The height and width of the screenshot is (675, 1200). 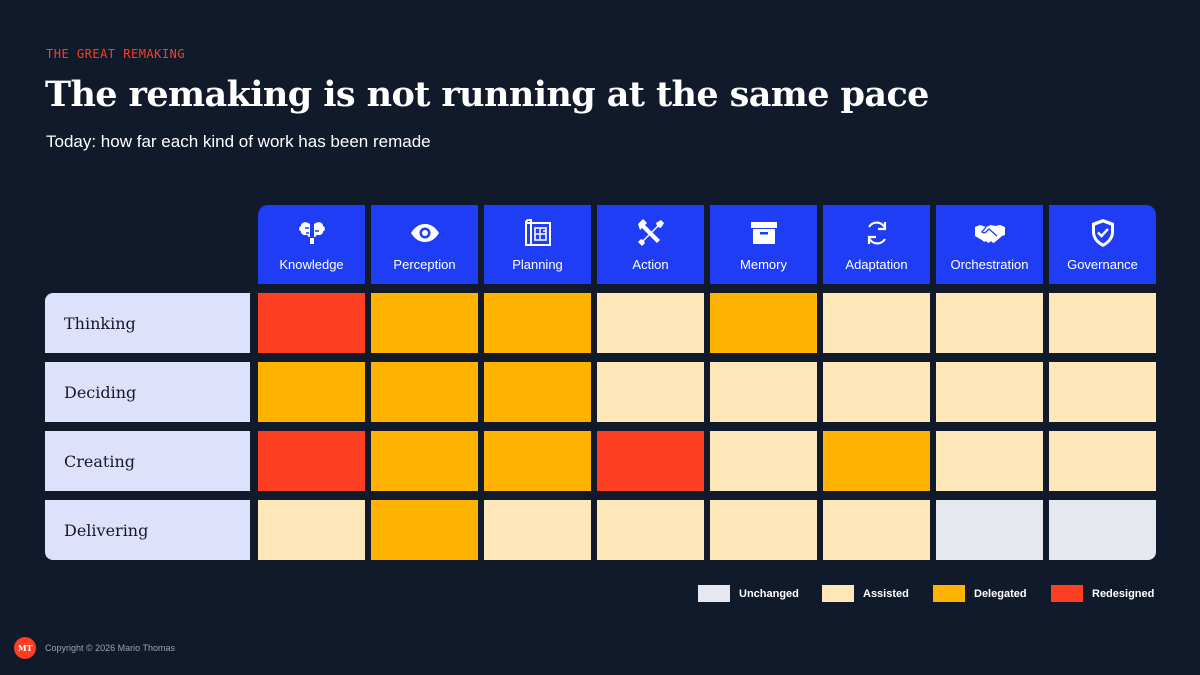 I want to click on row-header-creating: Creating, so click(x=147, y=461).